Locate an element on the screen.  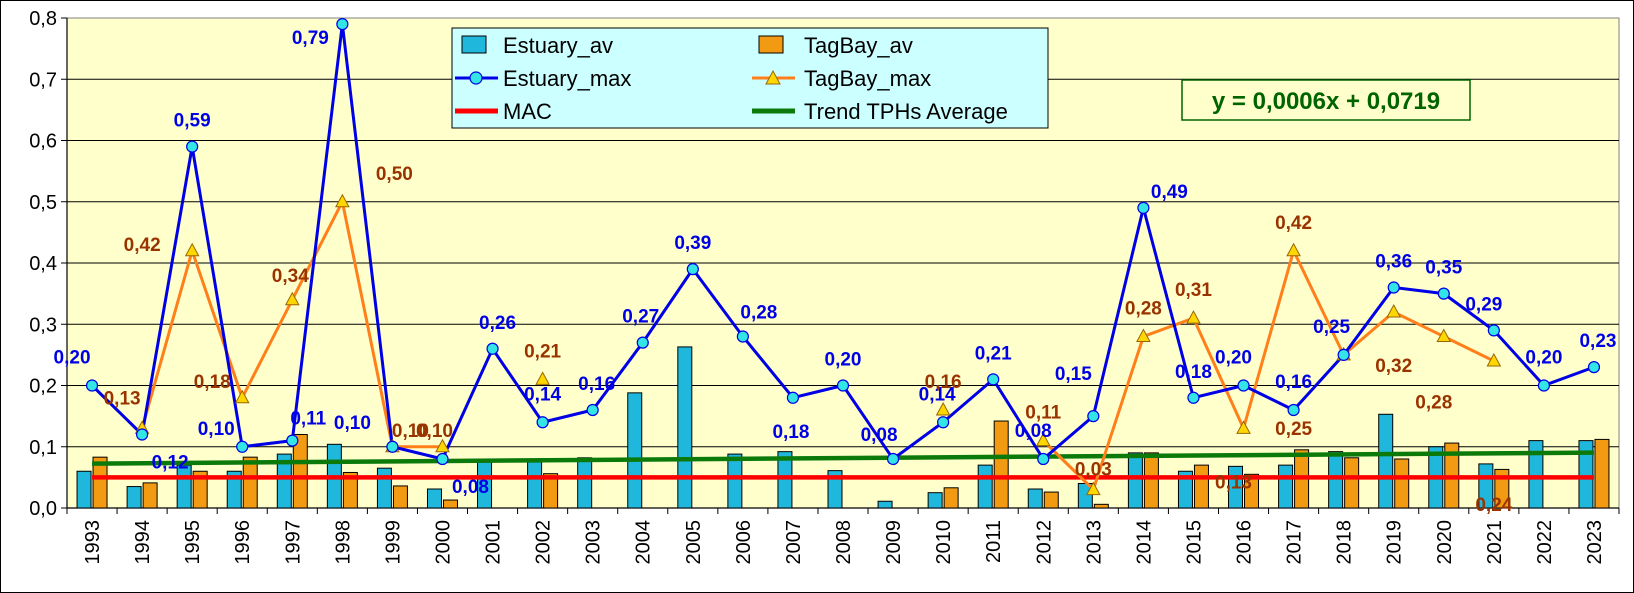
data-label-tagbay-max: 0,32 is located at coordinates (1393, 366).